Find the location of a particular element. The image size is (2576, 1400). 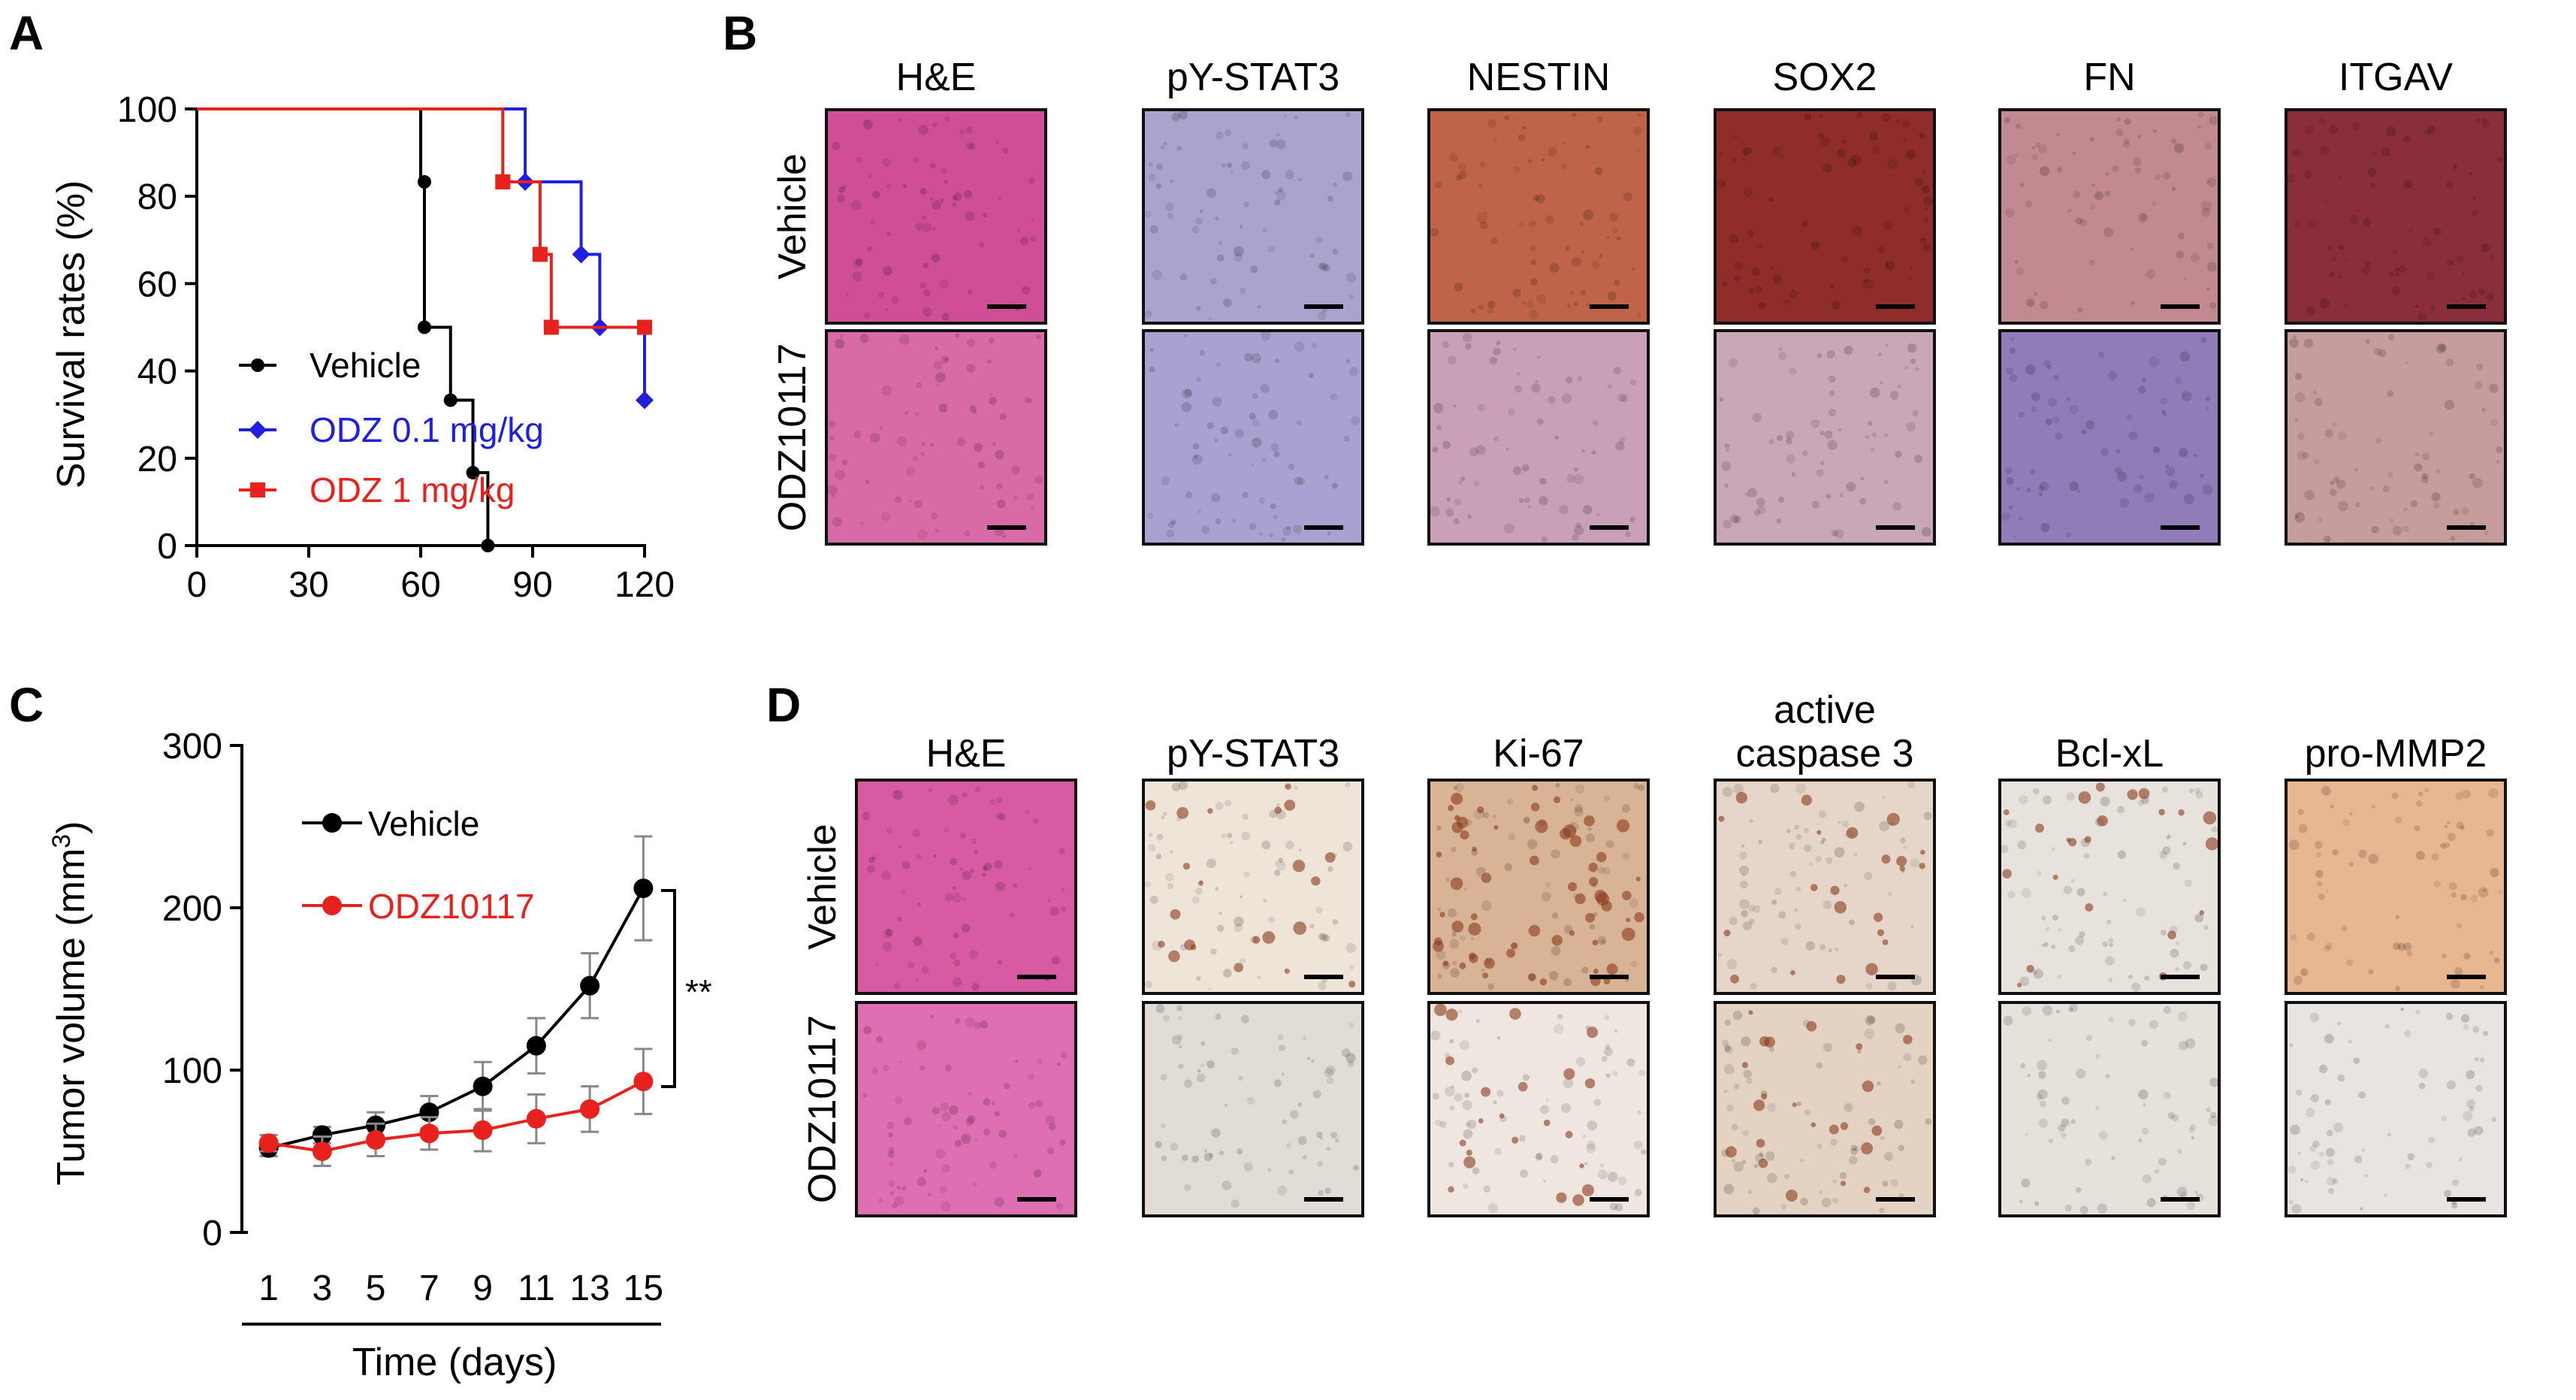

b-column-header: H&E is located at coordinates (936, 77).